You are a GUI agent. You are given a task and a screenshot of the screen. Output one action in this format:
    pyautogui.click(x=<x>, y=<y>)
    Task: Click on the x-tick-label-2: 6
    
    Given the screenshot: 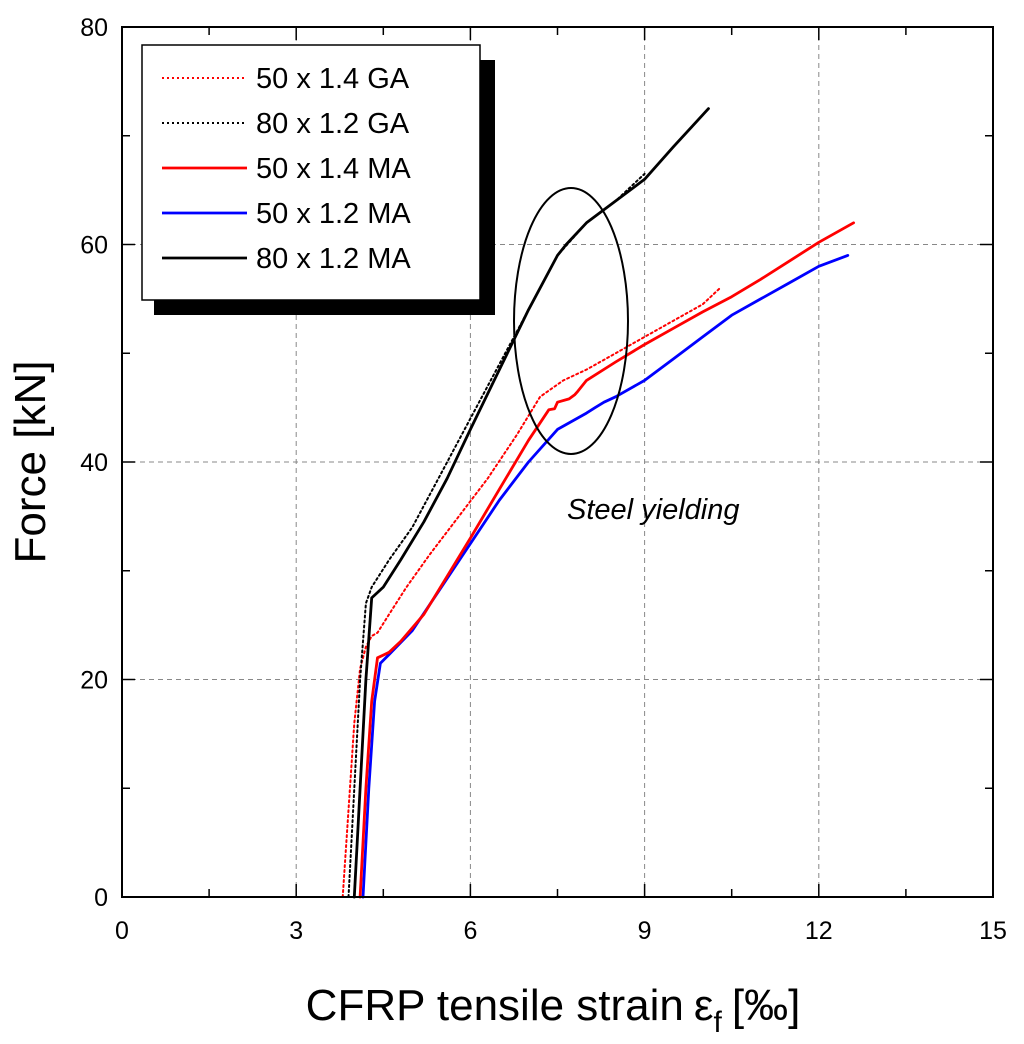 What is the action you would take?
    pyautogui.click(x=470, y=931)
    